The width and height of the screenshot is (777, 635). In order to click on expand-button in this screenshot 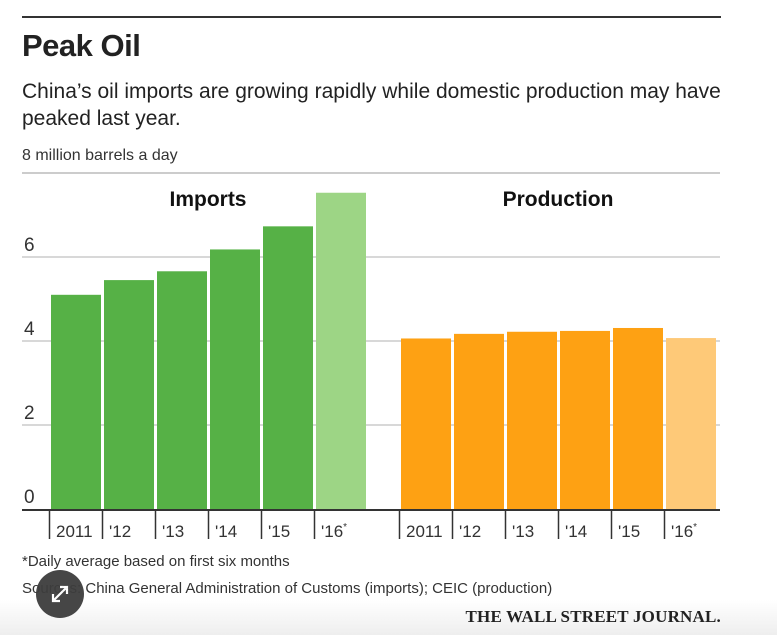, I will do `click(60, 594)`.